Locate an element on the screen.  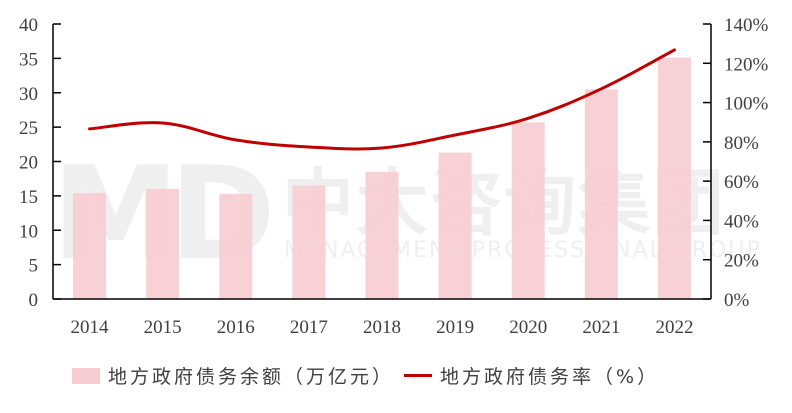
right-tick-label: 140% is located at coordinates (746, 25).